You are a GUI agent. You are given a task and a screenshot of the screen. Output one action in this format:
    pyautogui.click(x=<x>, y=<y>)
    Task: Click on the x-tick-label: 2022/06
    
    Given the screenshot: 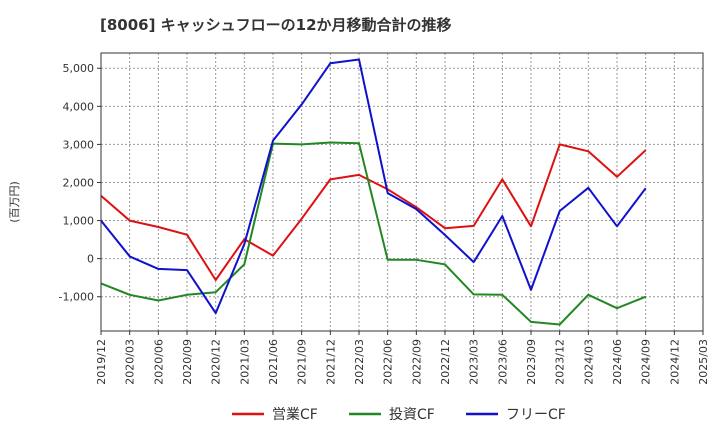 What is the action you would take?
    pyautogui.click(x=388, y=362)
    